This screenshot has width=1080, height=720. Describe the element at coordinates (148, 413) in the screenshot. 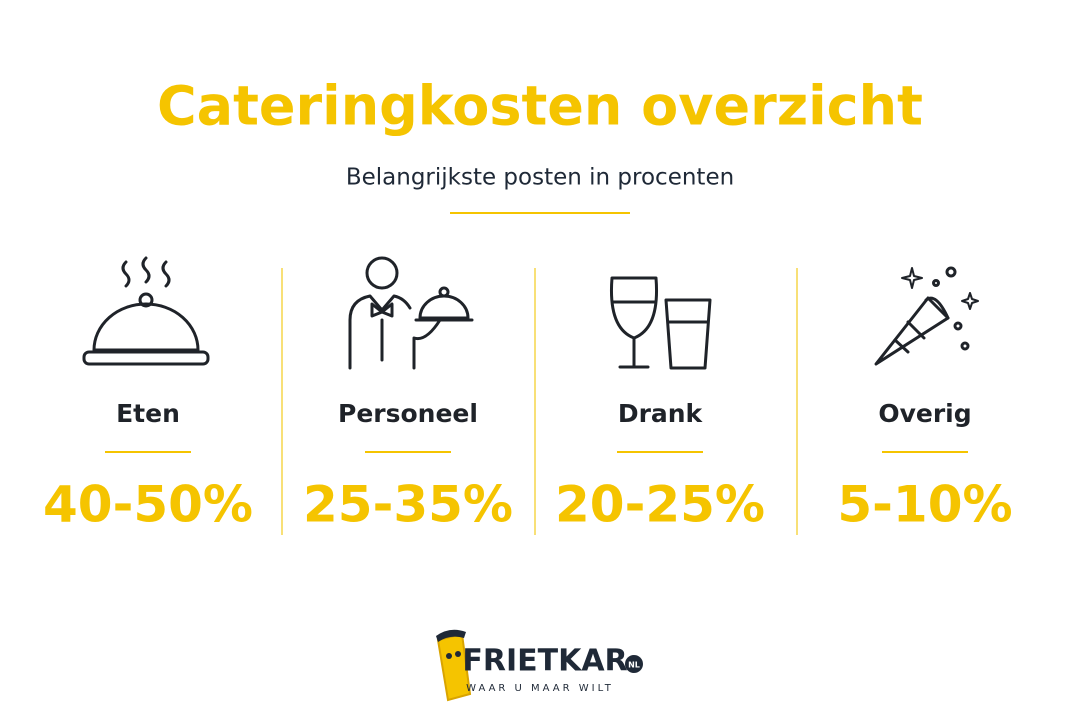

I see `item-label: Eten` at that location.